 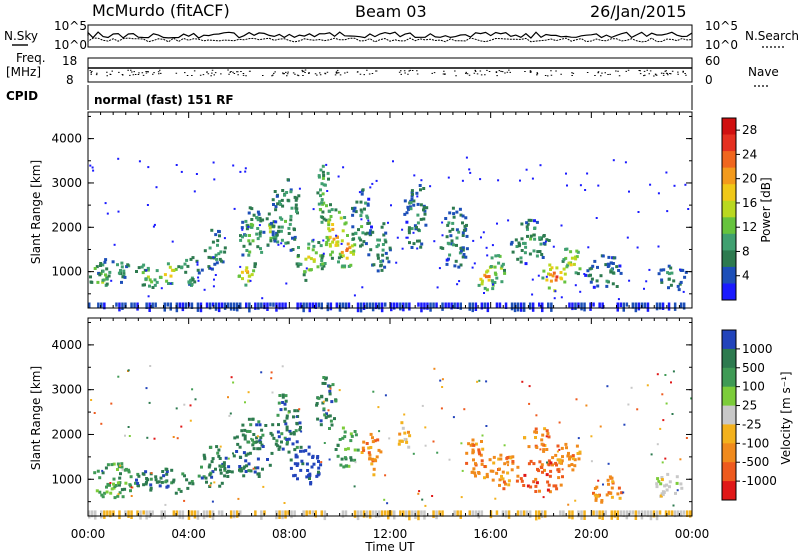 I want to click on freq-label: Freq., so click(x=31, y=58).